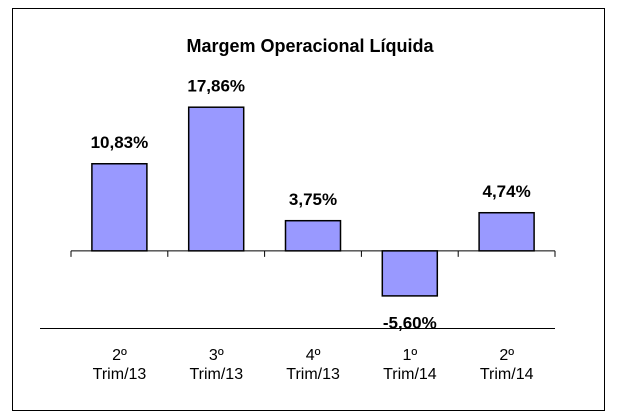 This screenshot has height=411, width=618. I want to click on x-tick-label: 4º Trim/13, so click(313, 365).